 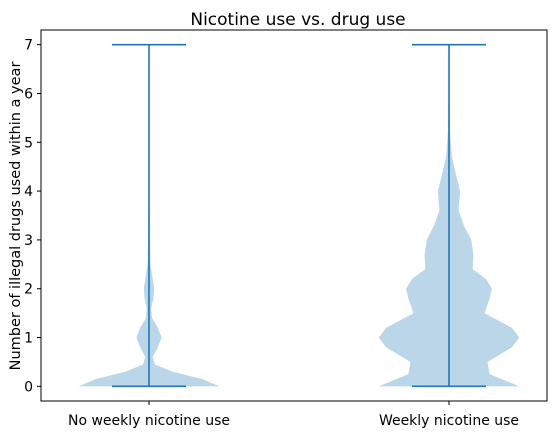 What do you see at coordinates (28, 143) in the screenshot?
I see `y-tick-label: 5` at bounding box center [28, 143].